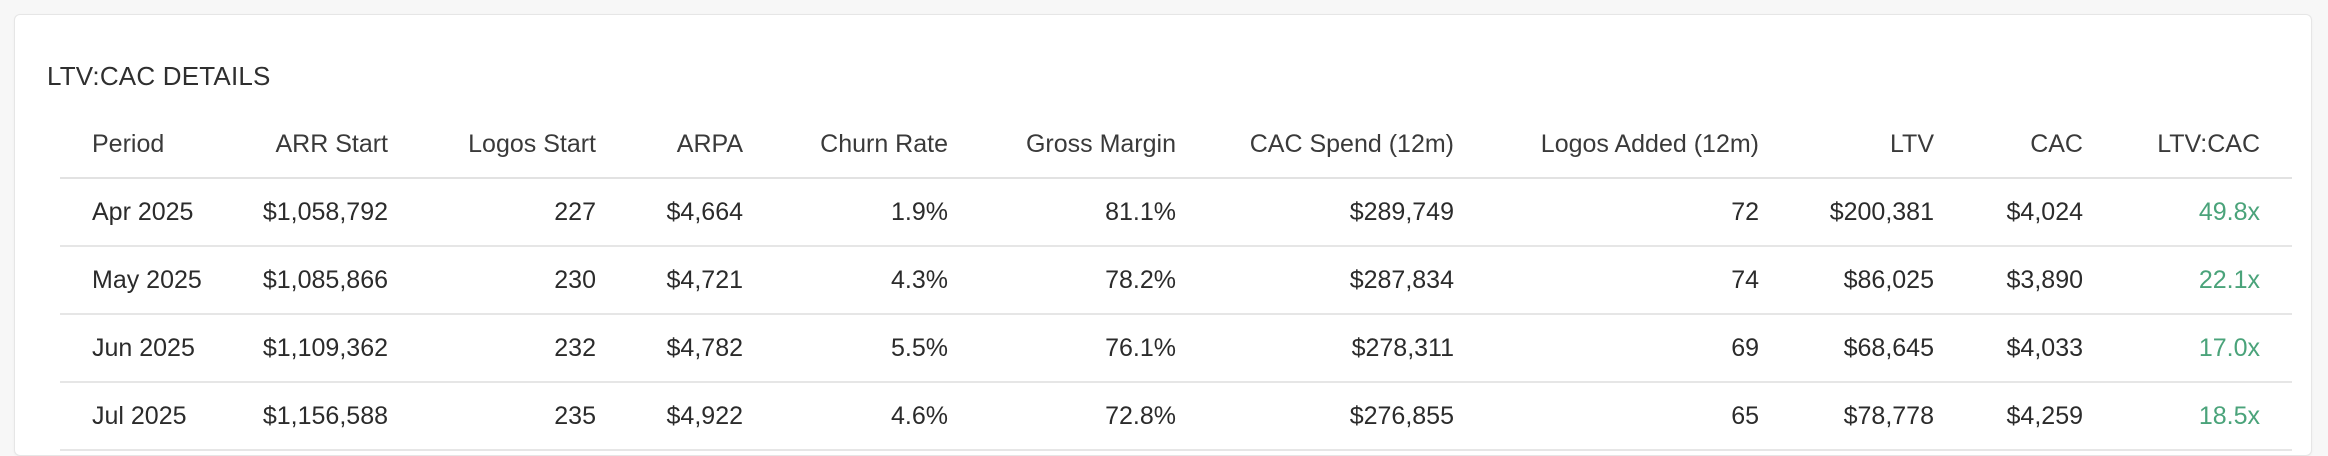 The image size is (2328, 456). I want to click on cell-churn-rate: 5.5%, so click(877, 348).